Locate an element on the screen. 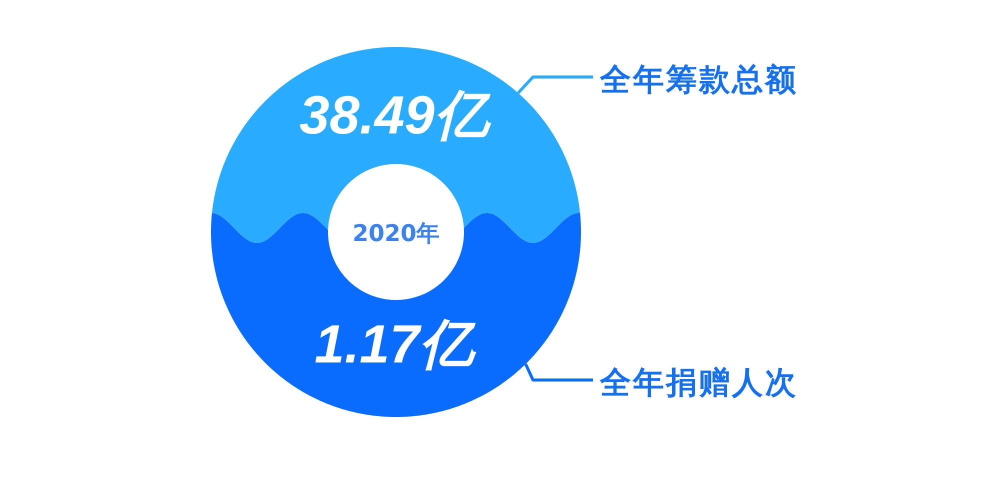 This screenshot has height=483, width=986. data-label: 1.17亿 is located at coordinates (395, 344).